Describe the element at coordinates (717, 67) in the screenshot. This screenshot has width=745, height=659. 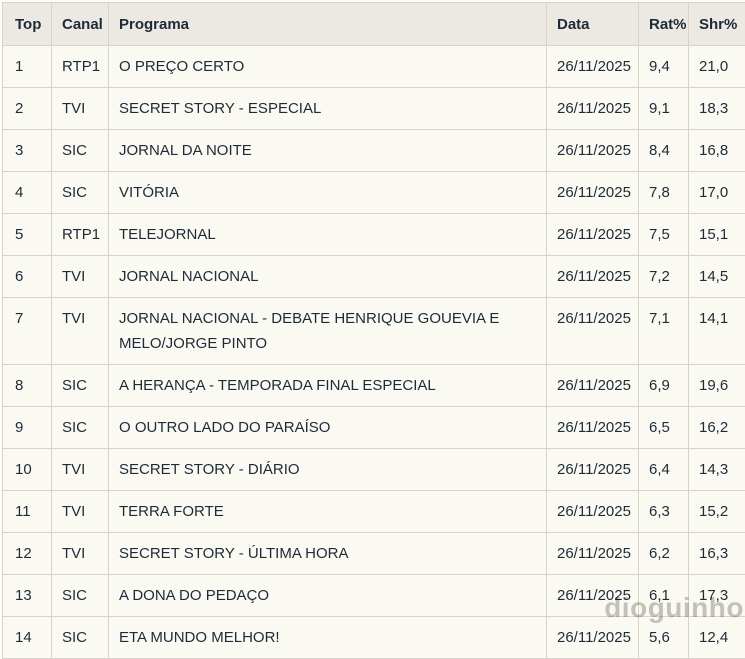
I see `cell-shr: 21,0` at that location.